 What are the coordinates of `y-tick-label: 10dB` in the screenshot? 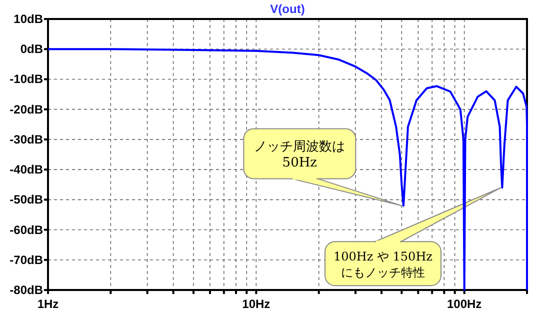 It's located at (29, 19).